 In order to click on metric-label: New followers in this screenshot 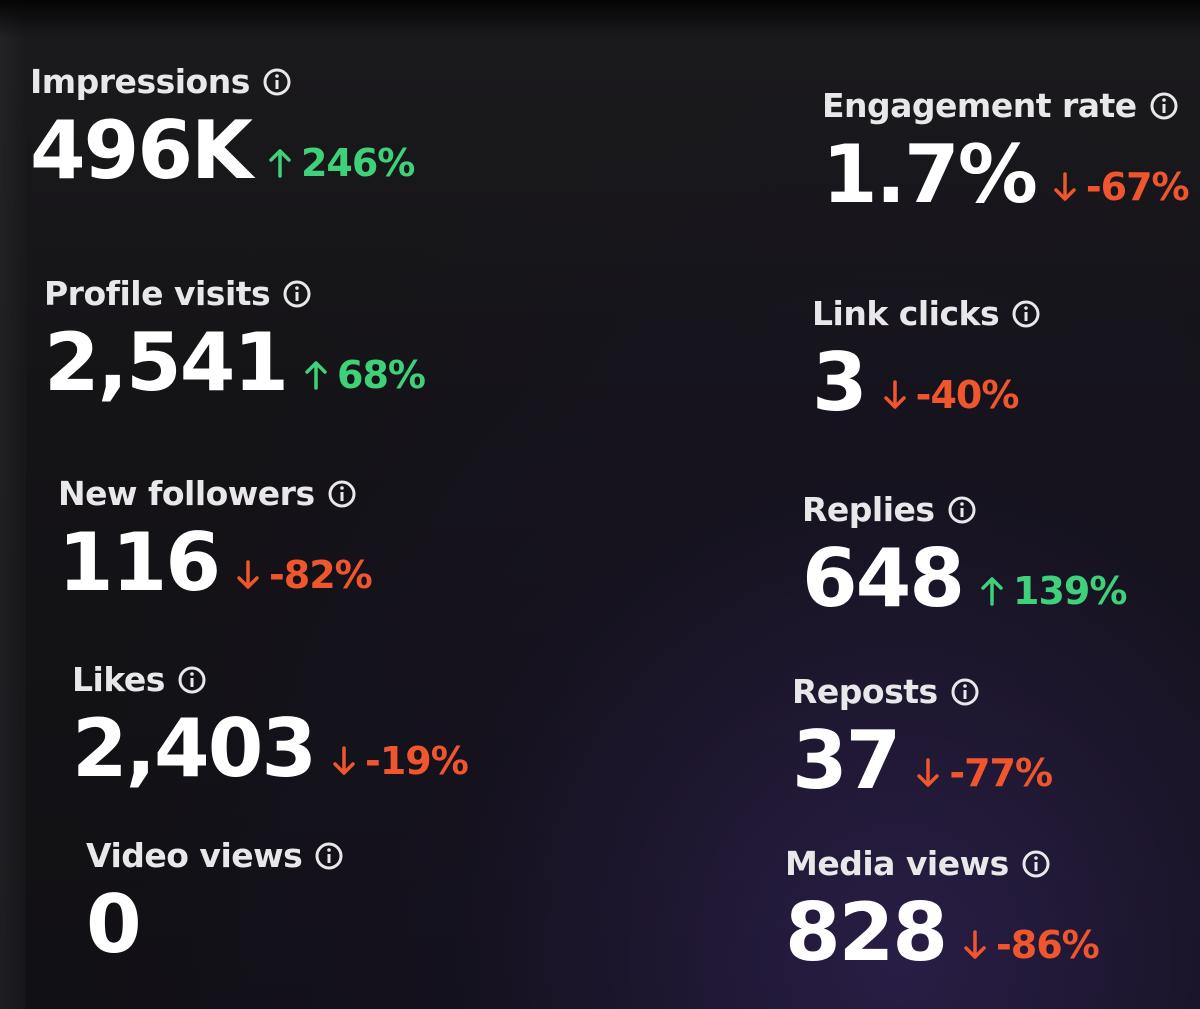, I will do `click(186, 493)`.